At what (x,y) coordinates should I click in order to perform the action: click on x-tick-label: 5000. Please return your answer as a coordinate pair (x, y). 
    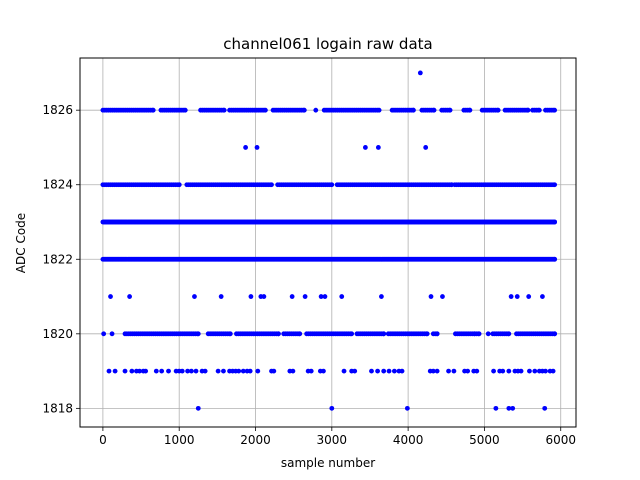
    Looking at the image, I should click on (484, 440).